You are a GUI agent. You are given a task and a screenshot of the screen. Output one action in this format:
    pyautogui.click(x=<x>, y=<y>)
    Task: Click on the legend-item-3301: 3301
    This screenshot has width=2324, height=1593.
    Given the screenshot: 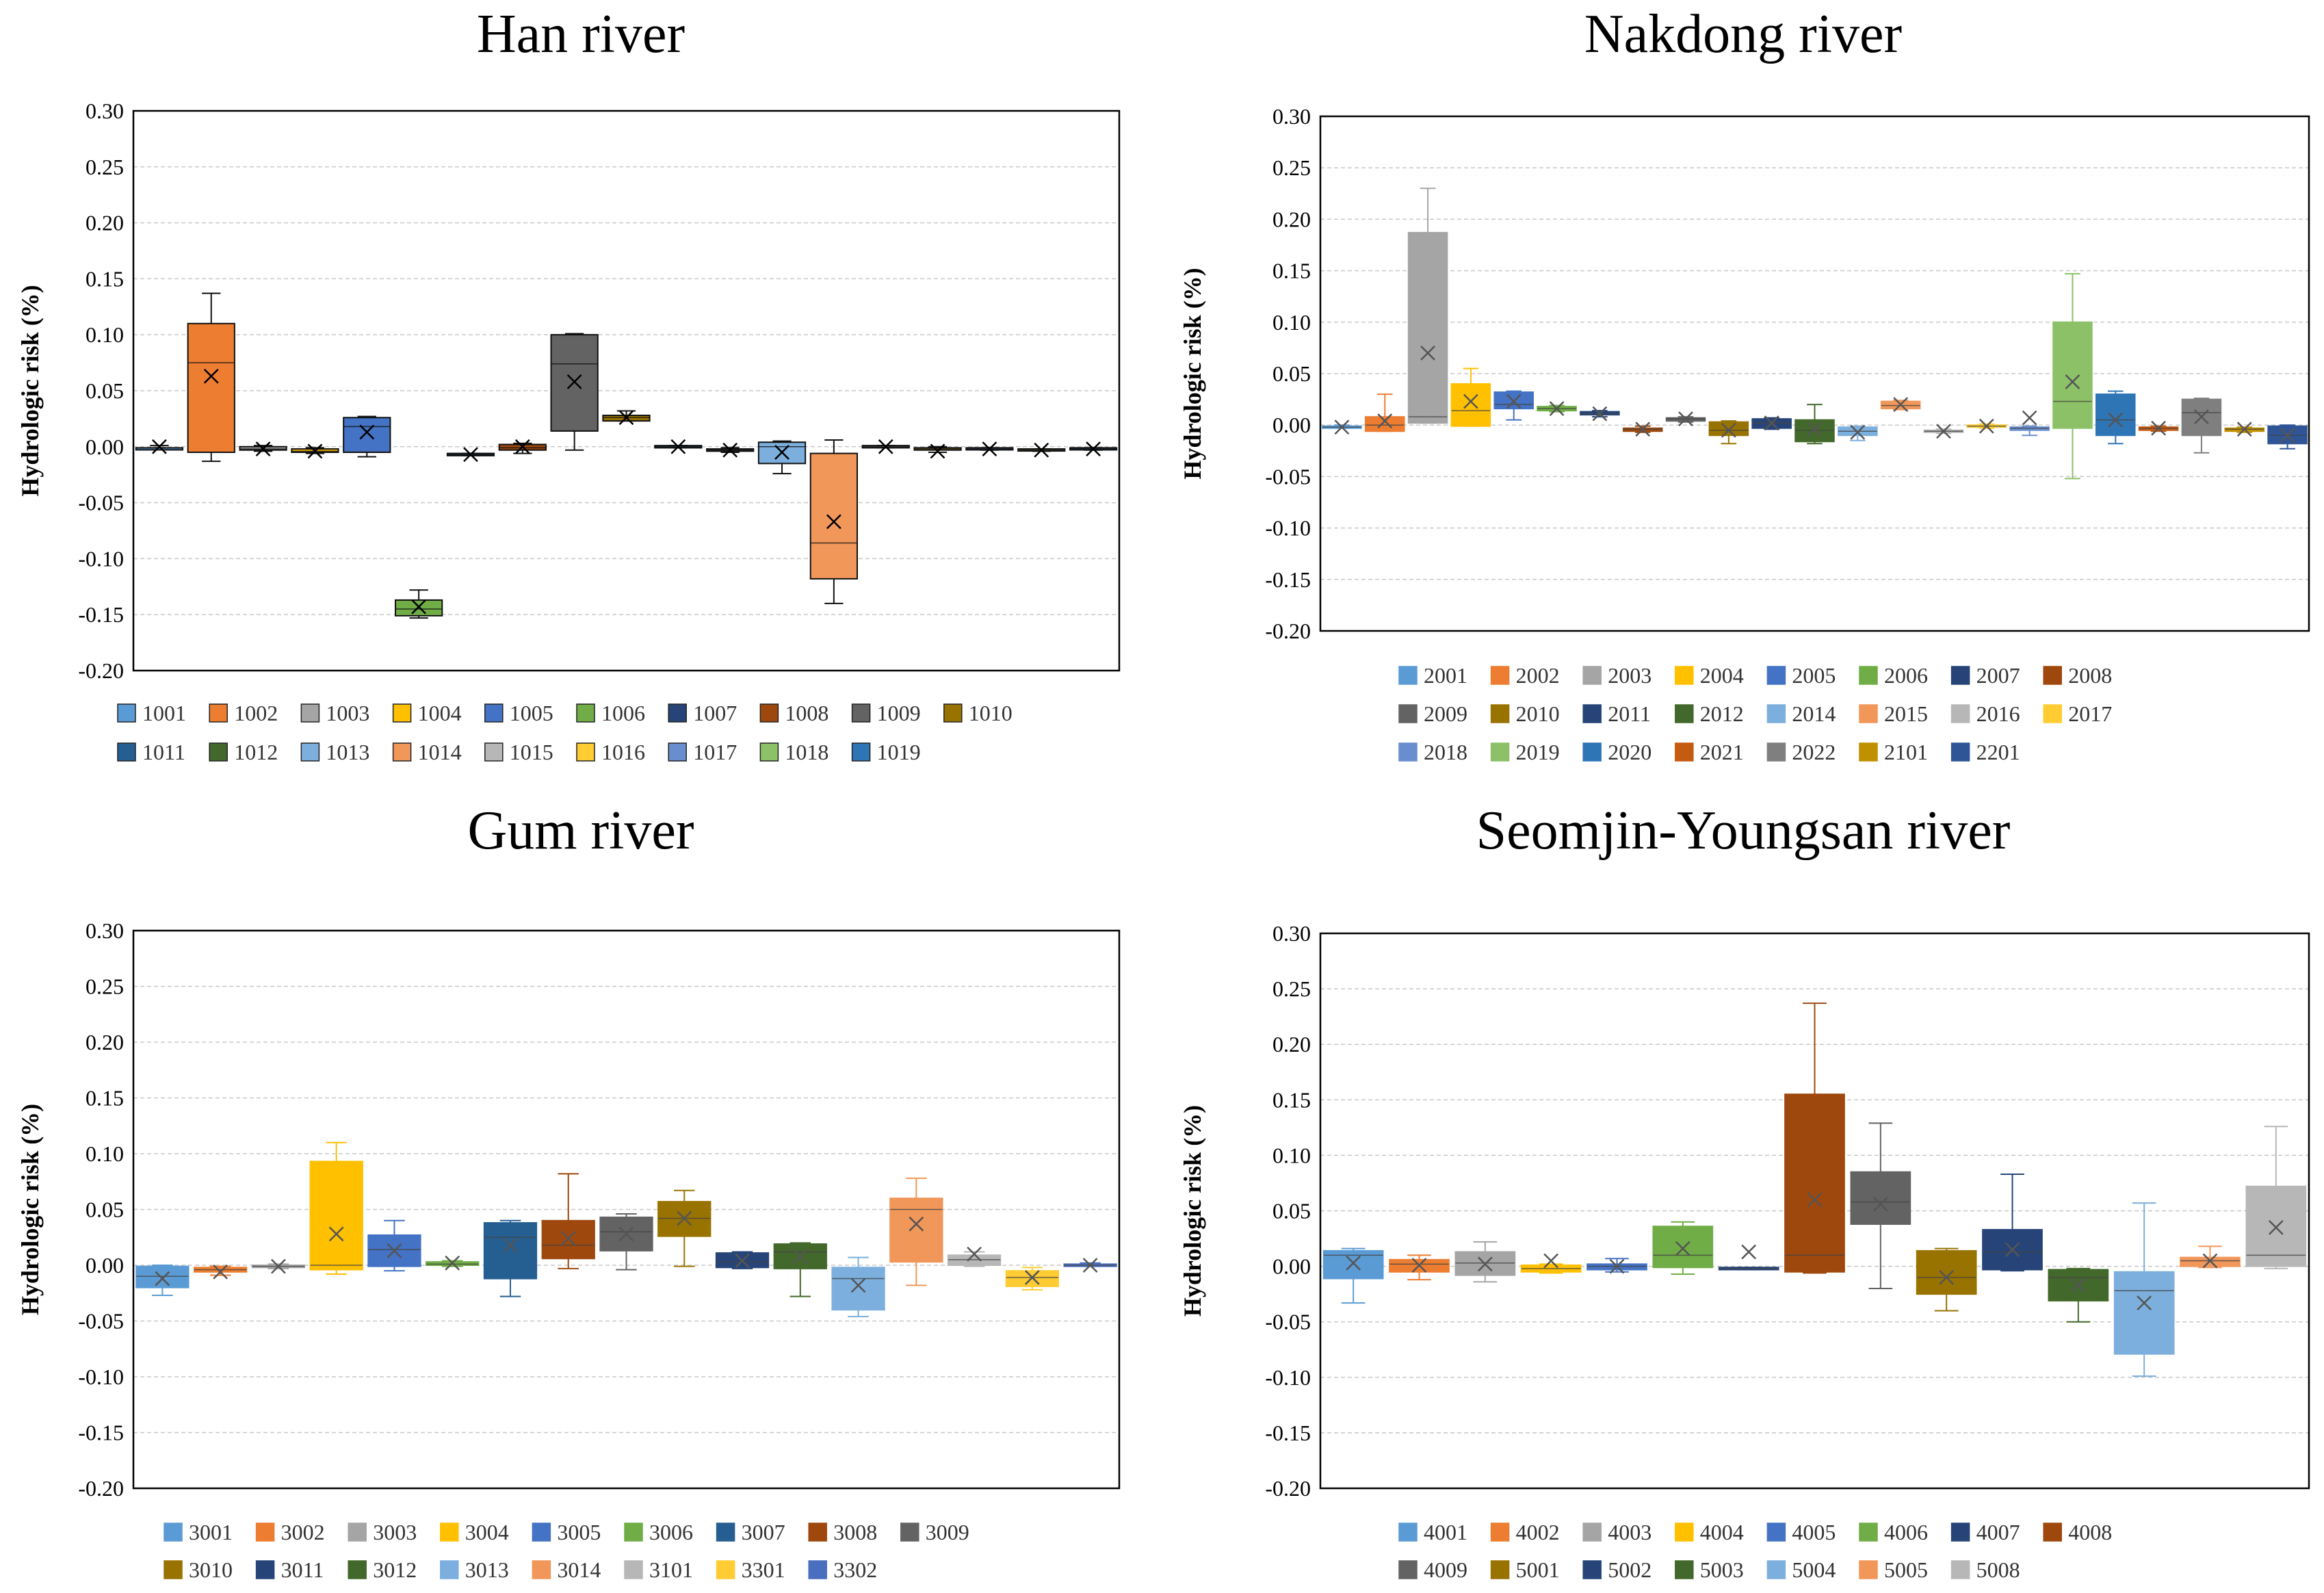 What is the action you would take?
    pyautogui.click(x=750, y=1569)
    